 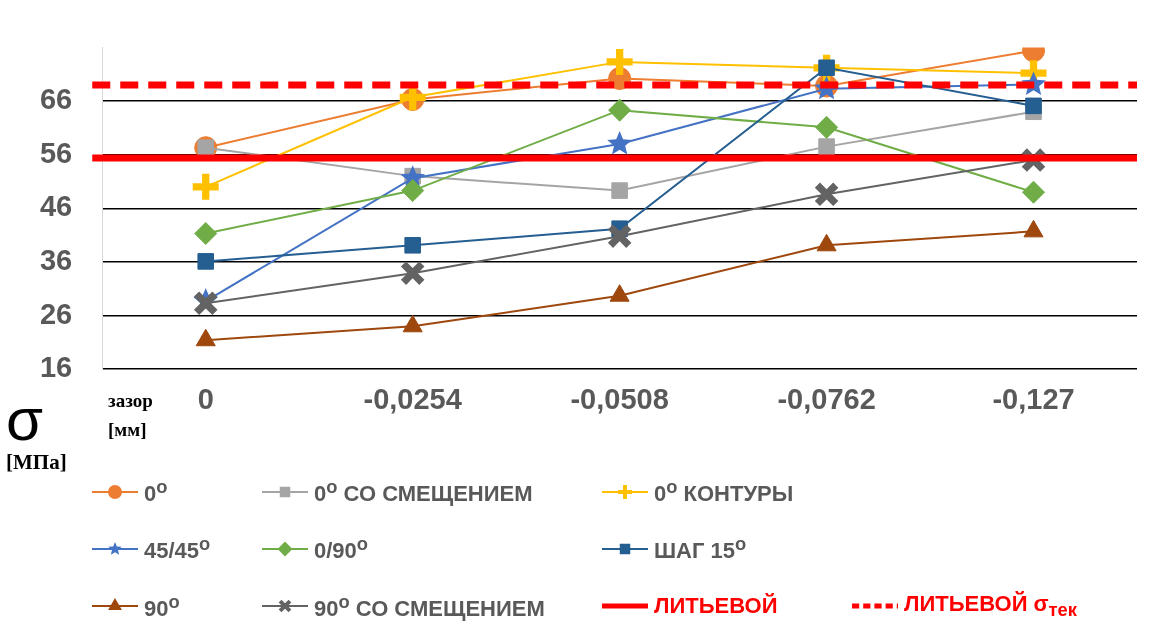 I want to click on y-tick-label: 46, so click(x=56, y=206).